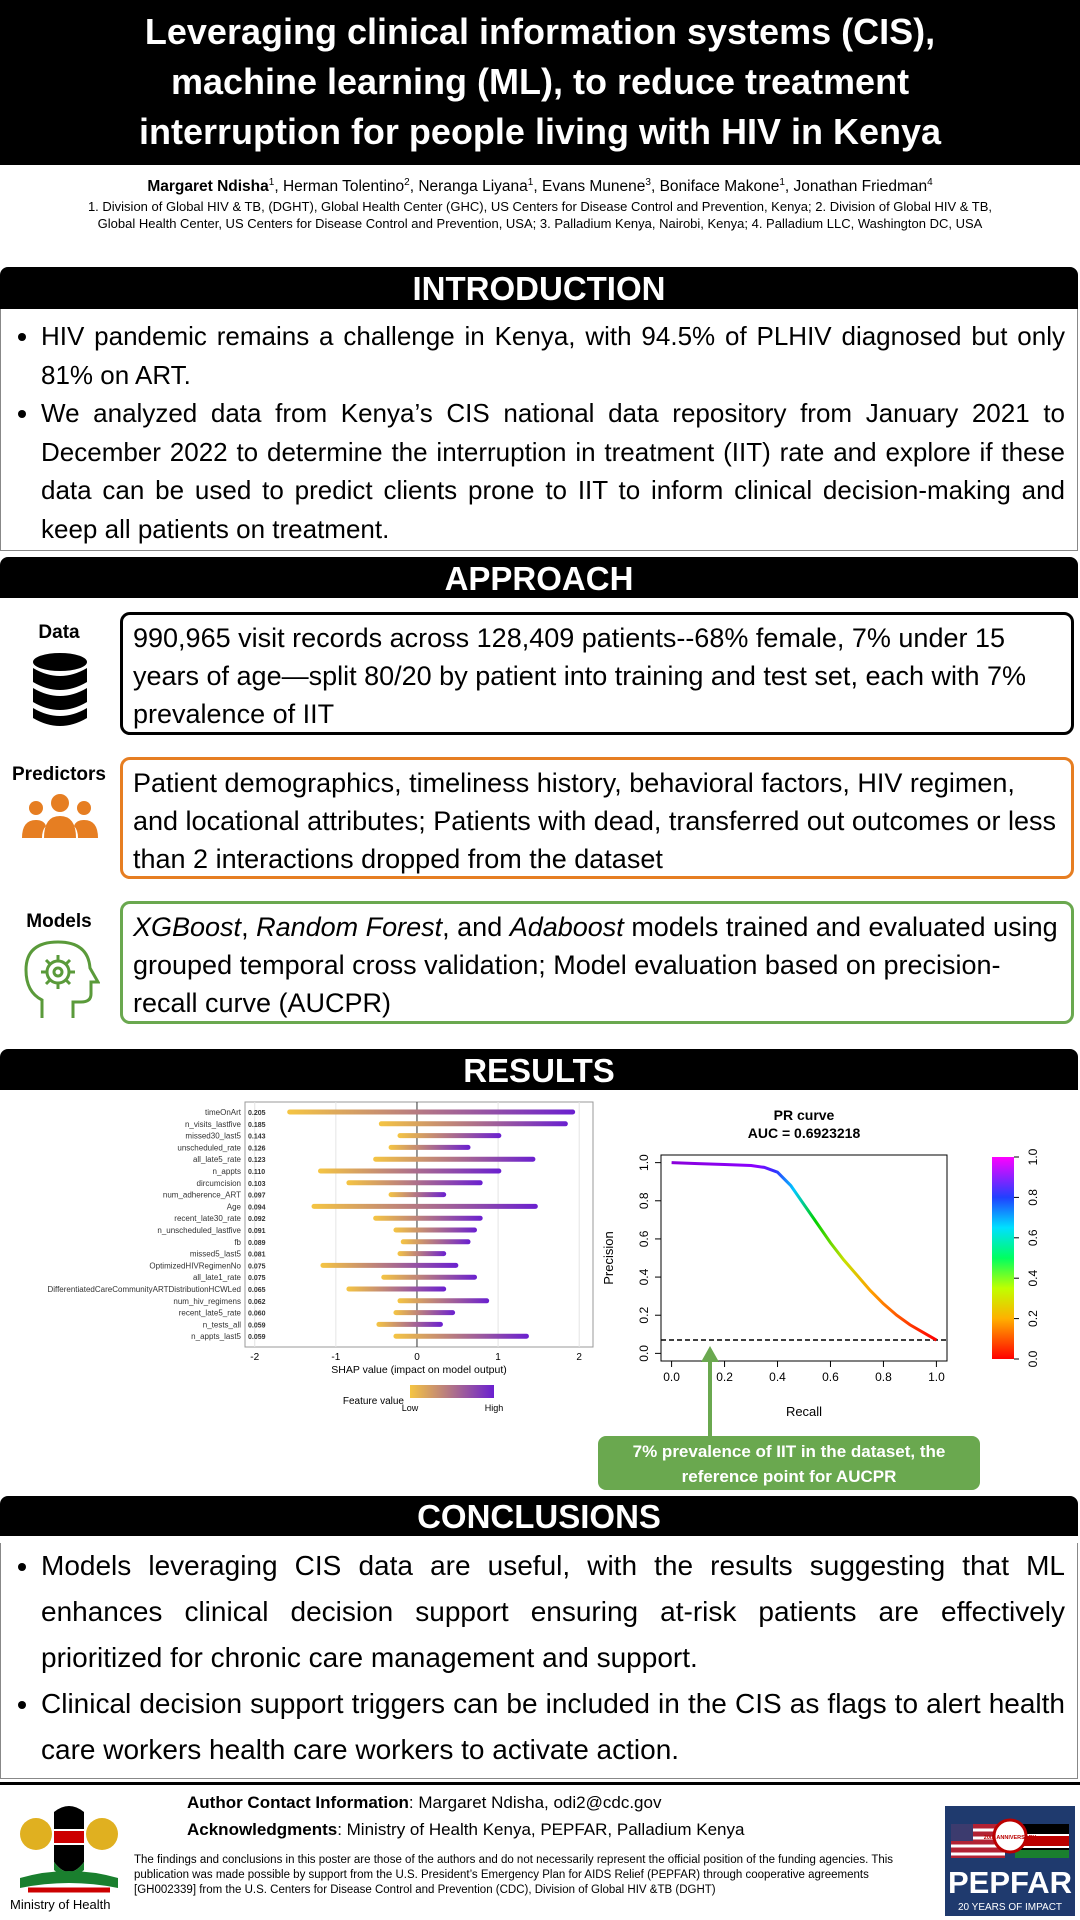  Describe the element at coordinates (830, 1377) in the screenshot. I see `x-tick-label: 0.6` at that location.